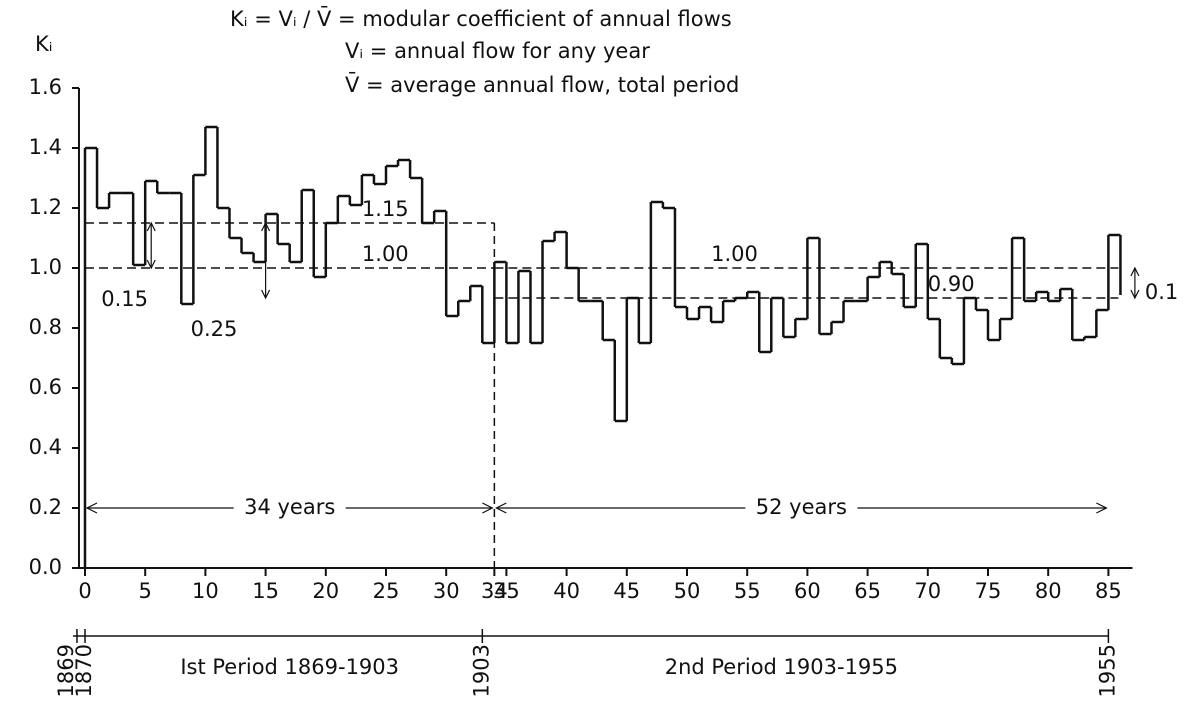 This screenshot has width=1192, height=725. What do you see at coordinates (84, 670) in the screenshot?
I see `year-label: 1870` at bounding box center [84, 670].